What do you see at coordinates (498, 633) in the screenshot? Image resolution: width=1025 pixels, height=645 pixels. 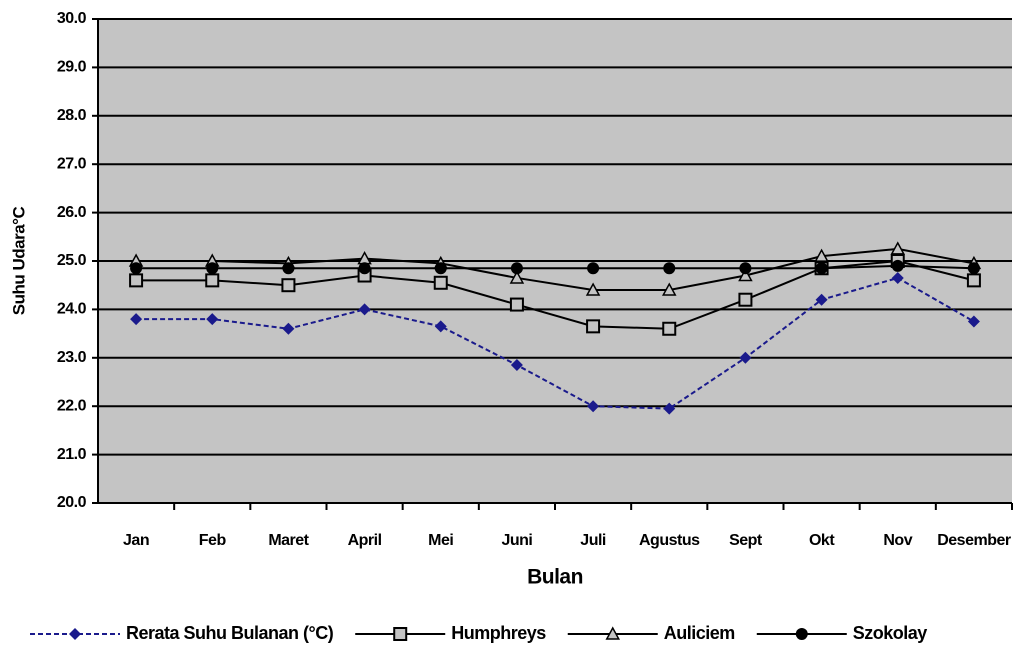 I see `legend-label: Humphreys` at bounding box center [498, 633].